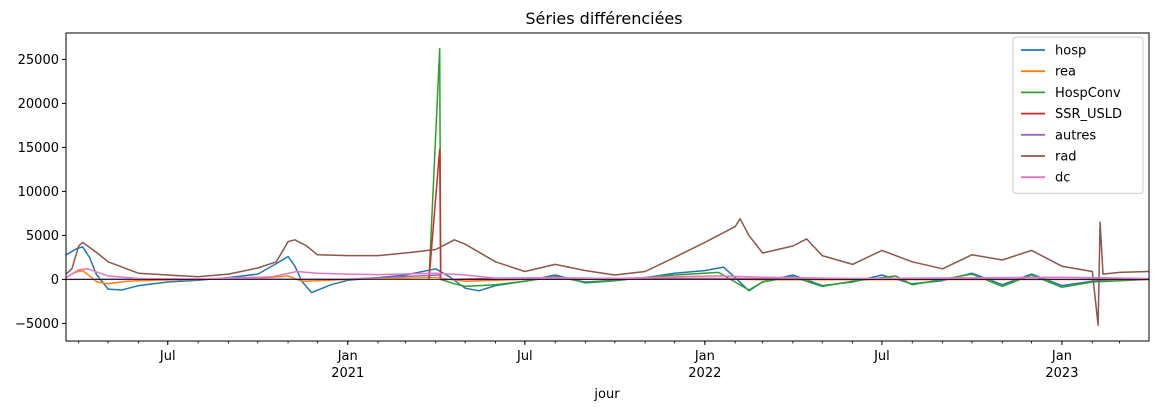  Describe the element at coordinates (1061, 373) in the screenshot. I see `x-tick-year-label: 2023` at that location.